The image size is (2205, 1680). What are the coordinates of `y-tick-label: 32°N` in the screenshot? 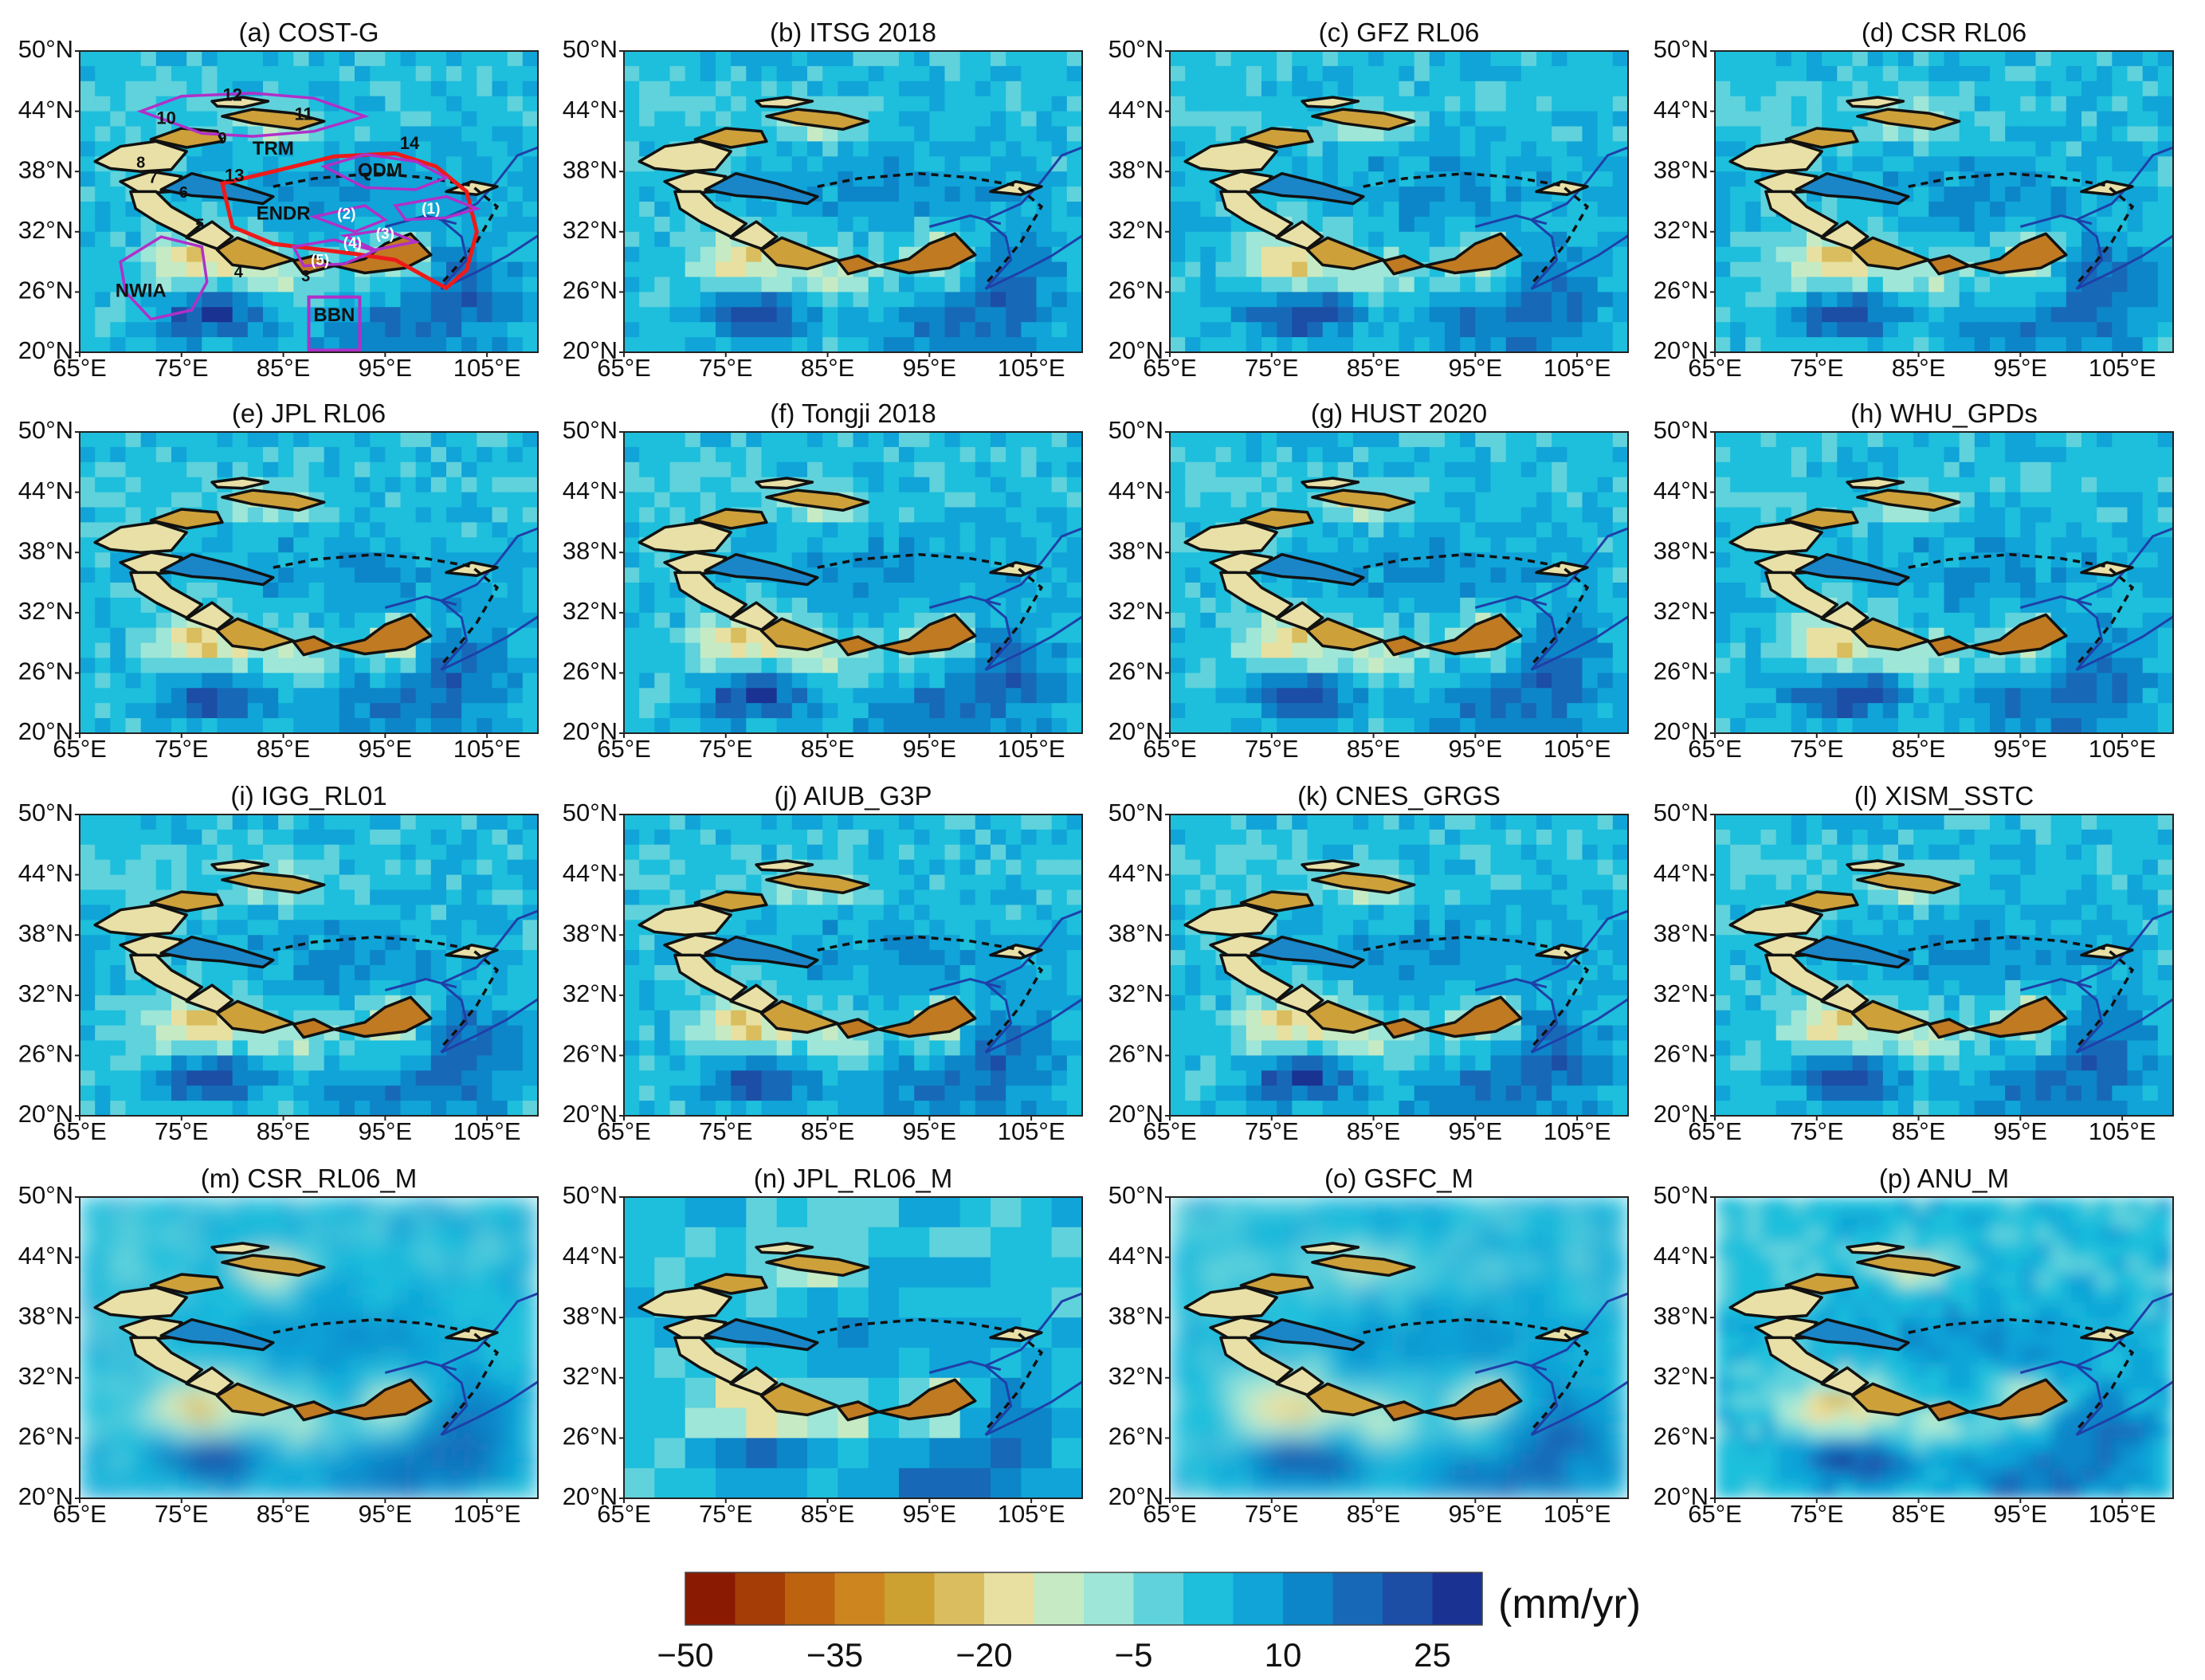 It's located at (590, 611).